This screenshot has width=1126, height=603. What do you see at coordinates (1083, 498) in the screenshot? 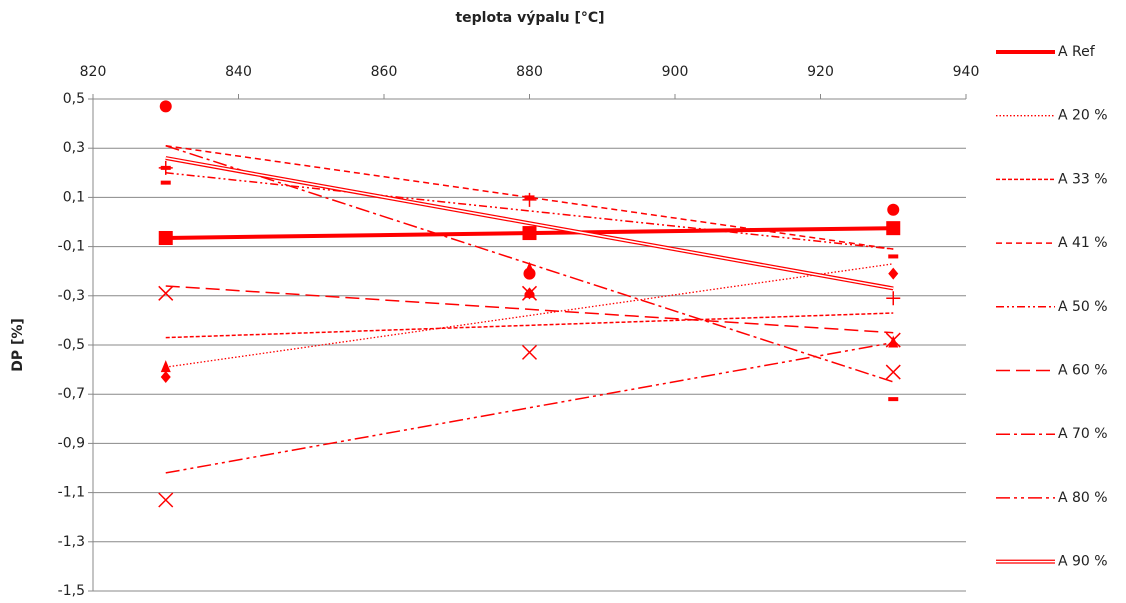
I see `legend-label: A 80 %` at bounding box center [1083, 498].